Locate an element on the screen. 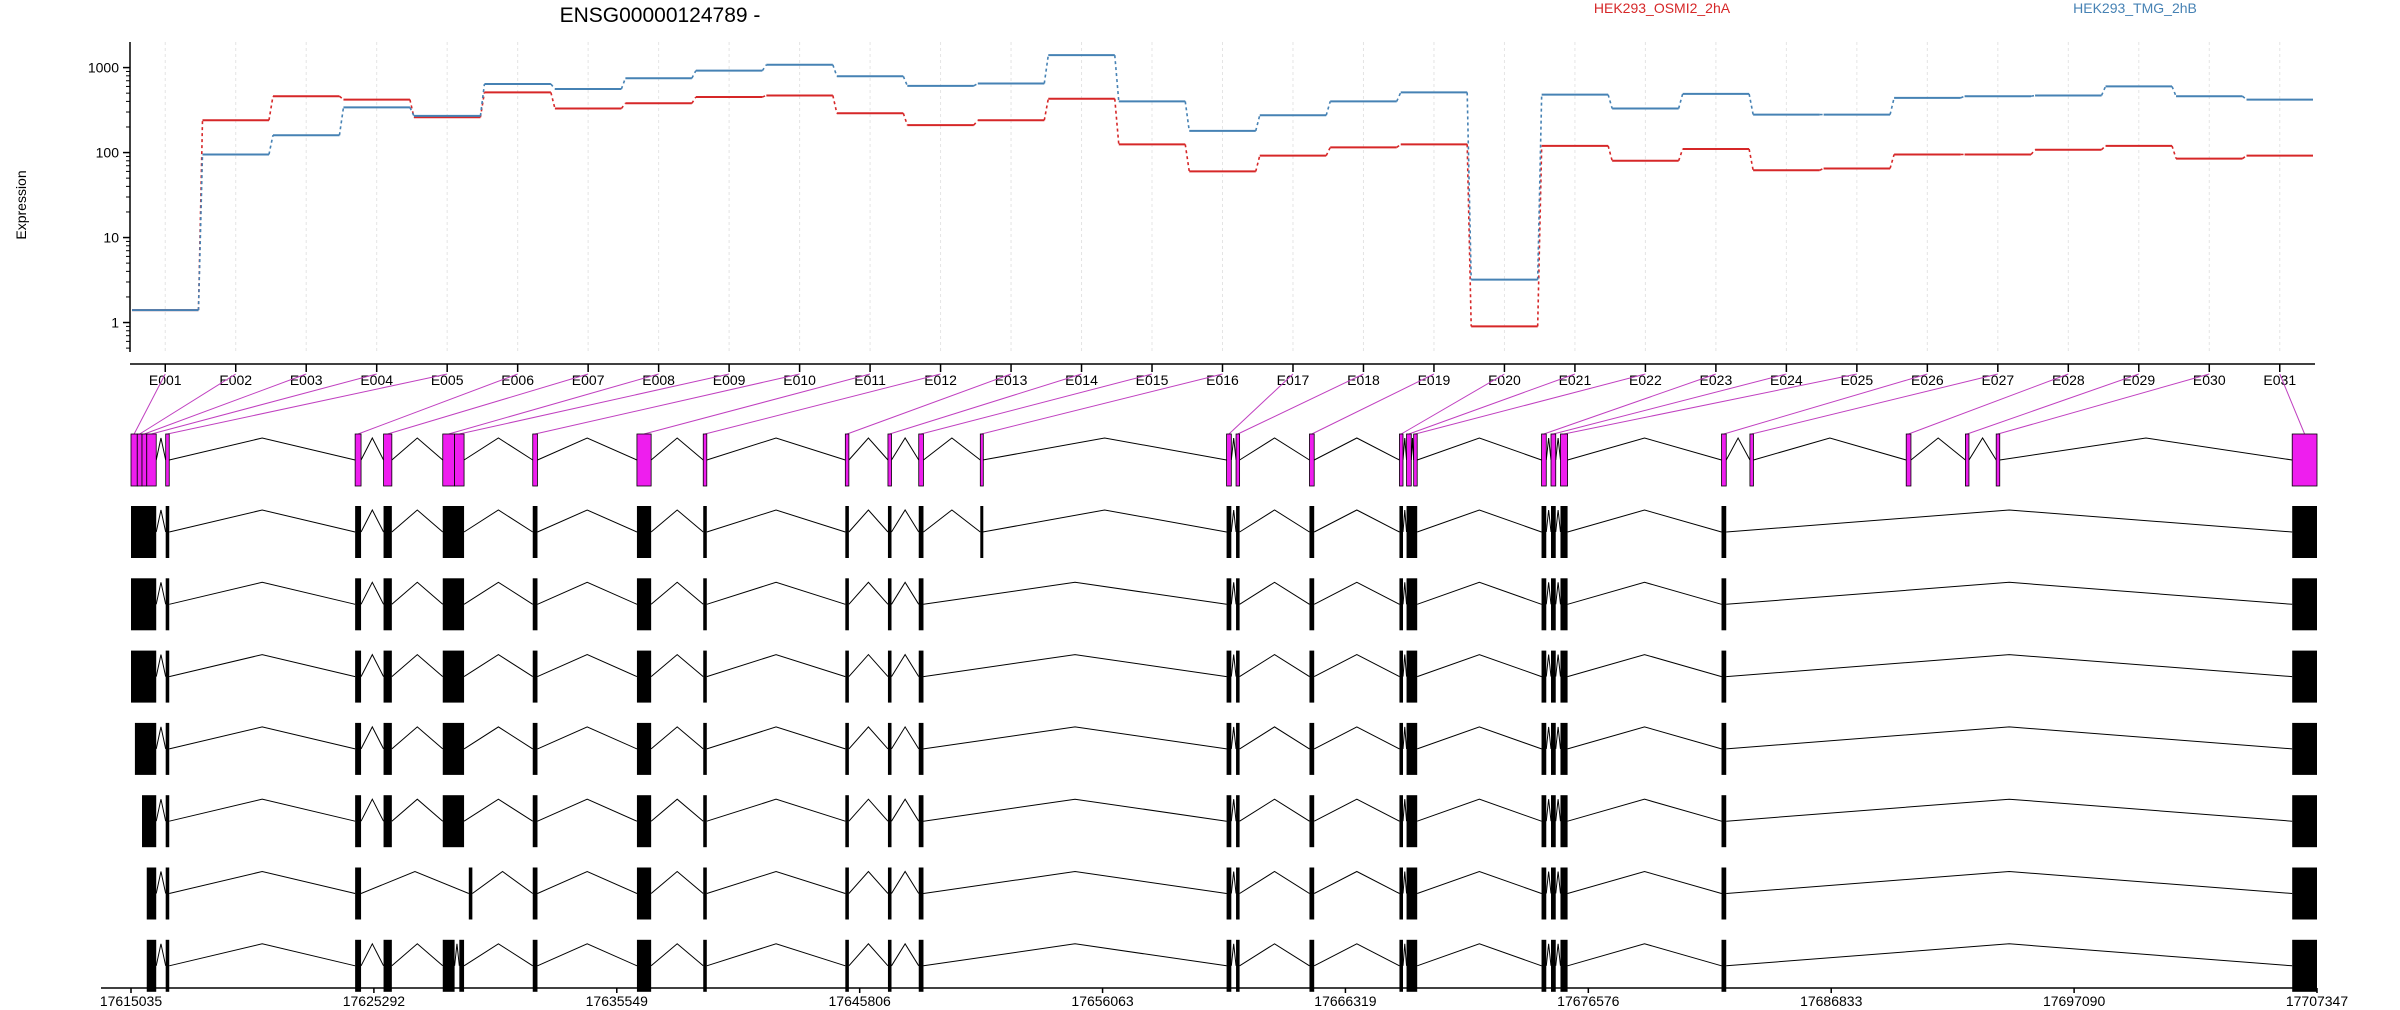 This screenshot has height=1010, width=2400. exon-tick-label: E005 is located at coordinates (447, 380).